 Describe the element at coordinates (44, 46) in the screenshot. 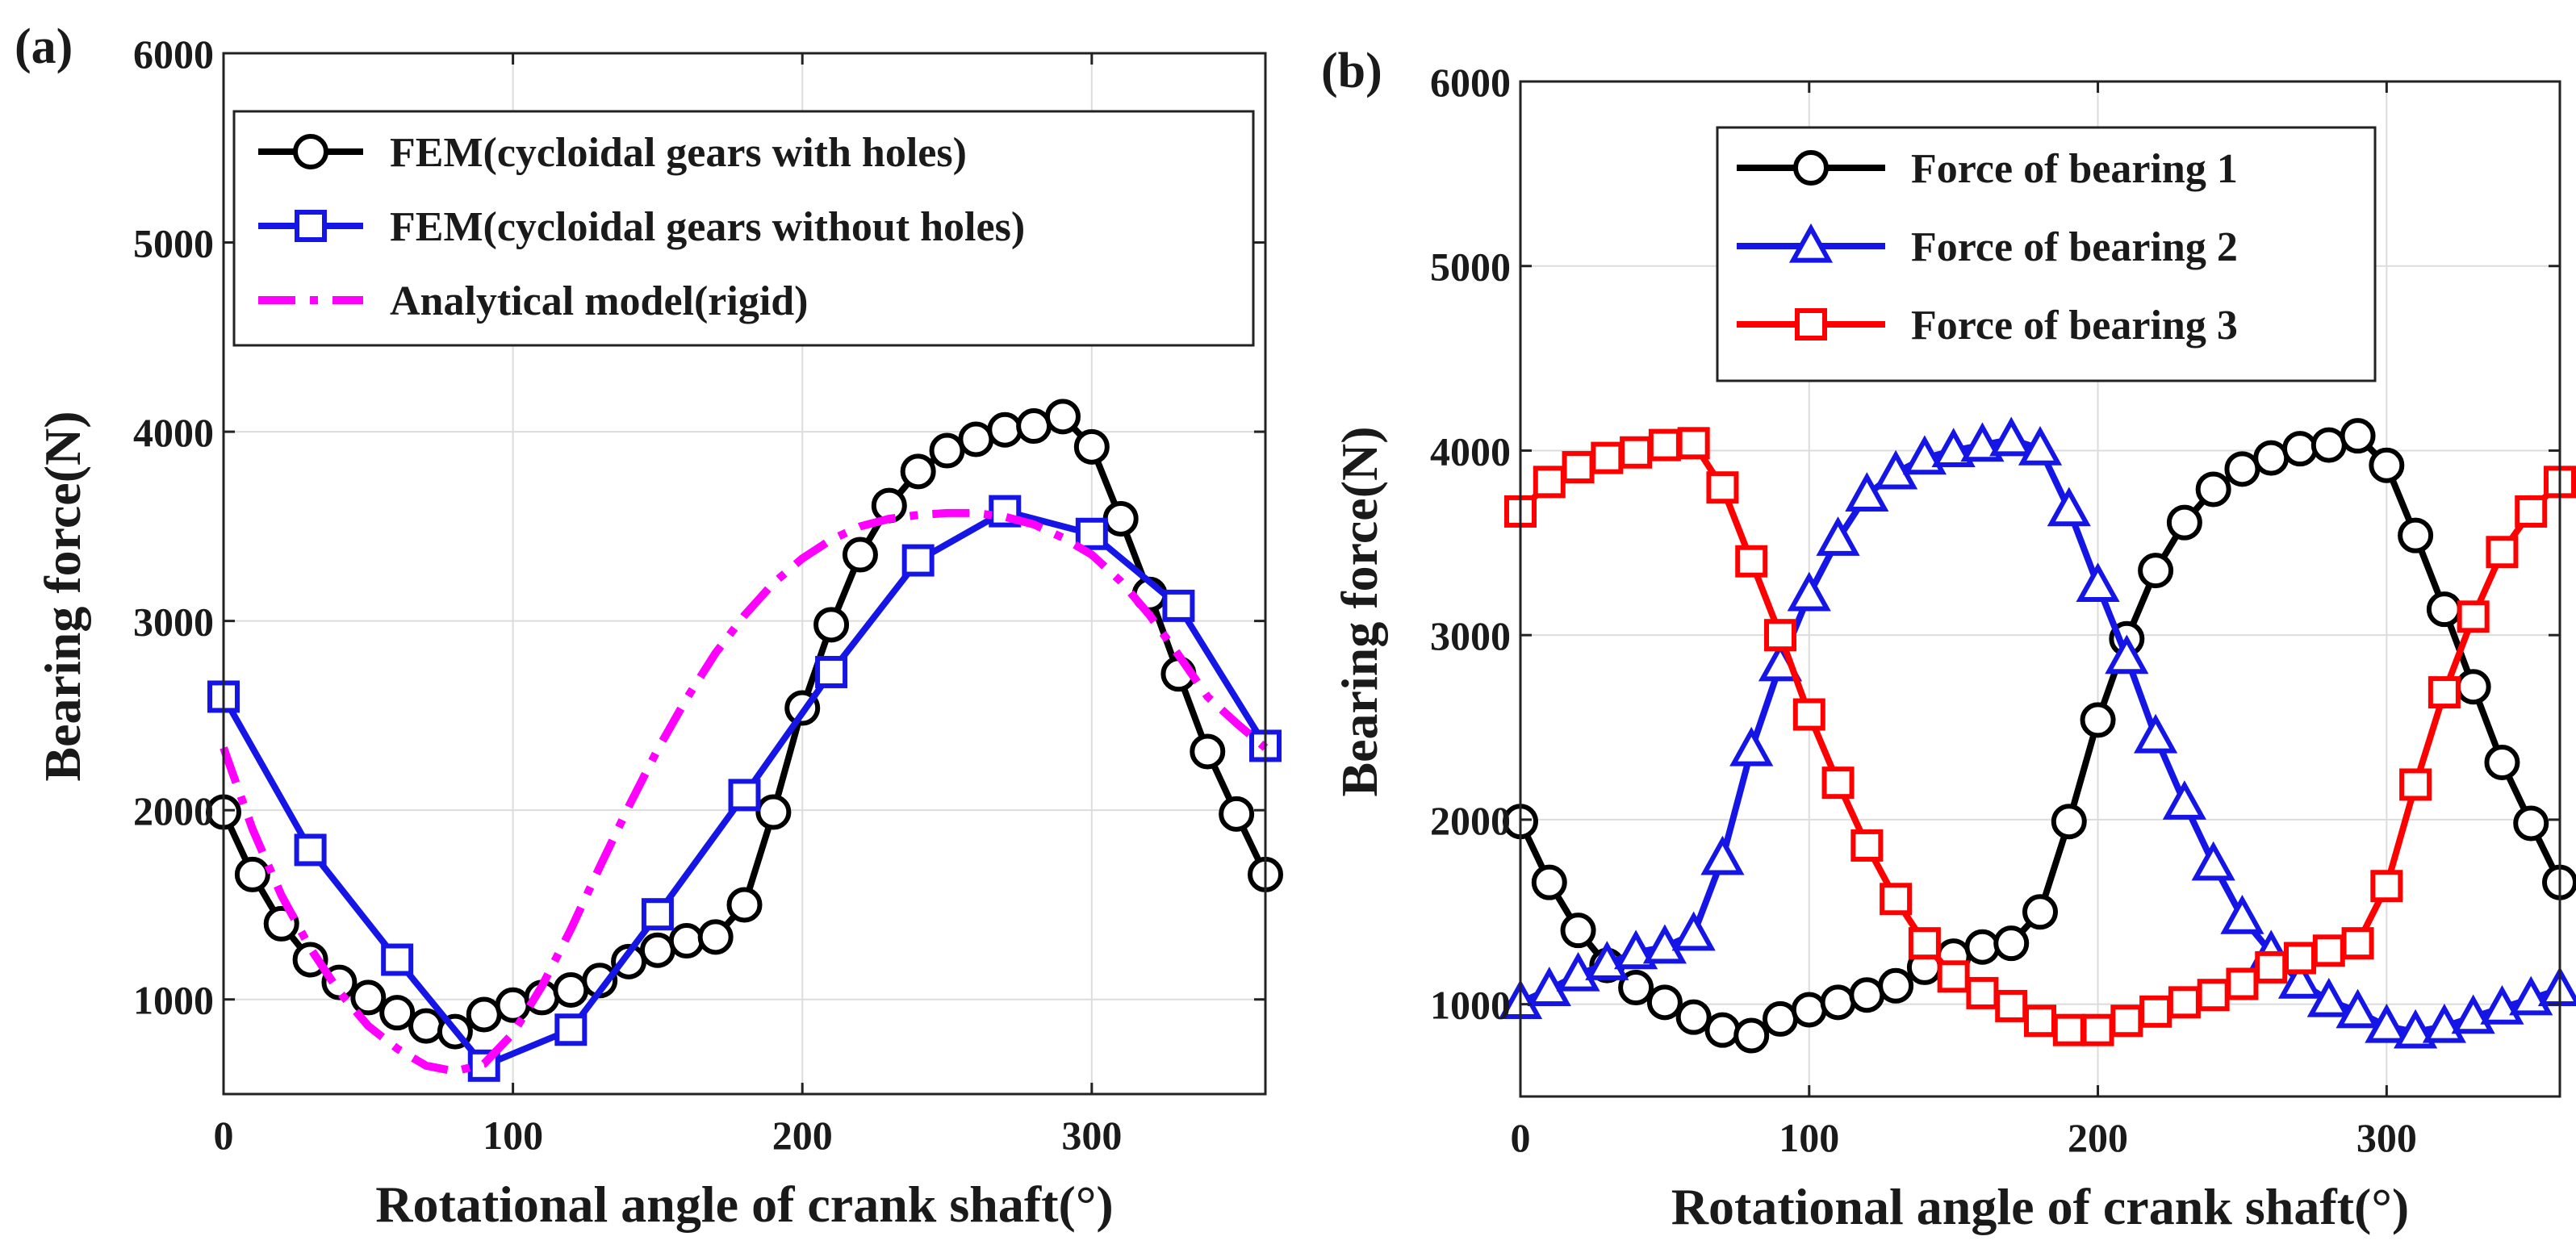

I see `panel-label: (a)` at that location.